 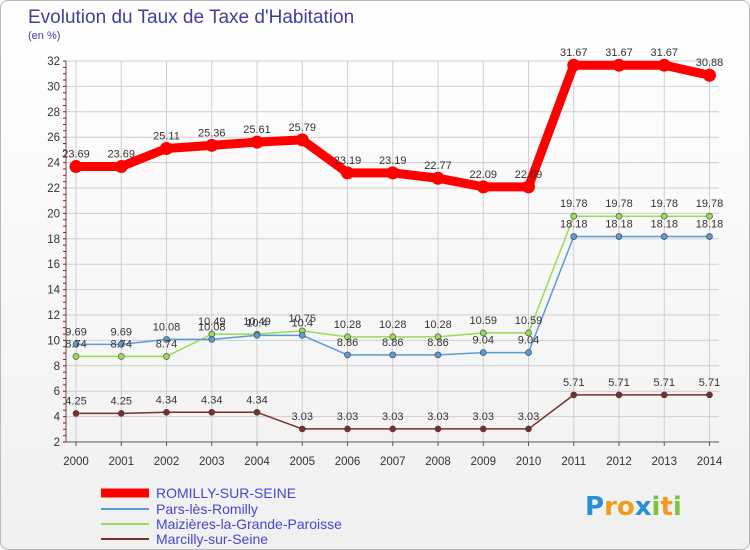 What do you see at coordinates (438, 166) in the screenshot?
I see `data-label: 22.77` at bounding box center [438, 166].